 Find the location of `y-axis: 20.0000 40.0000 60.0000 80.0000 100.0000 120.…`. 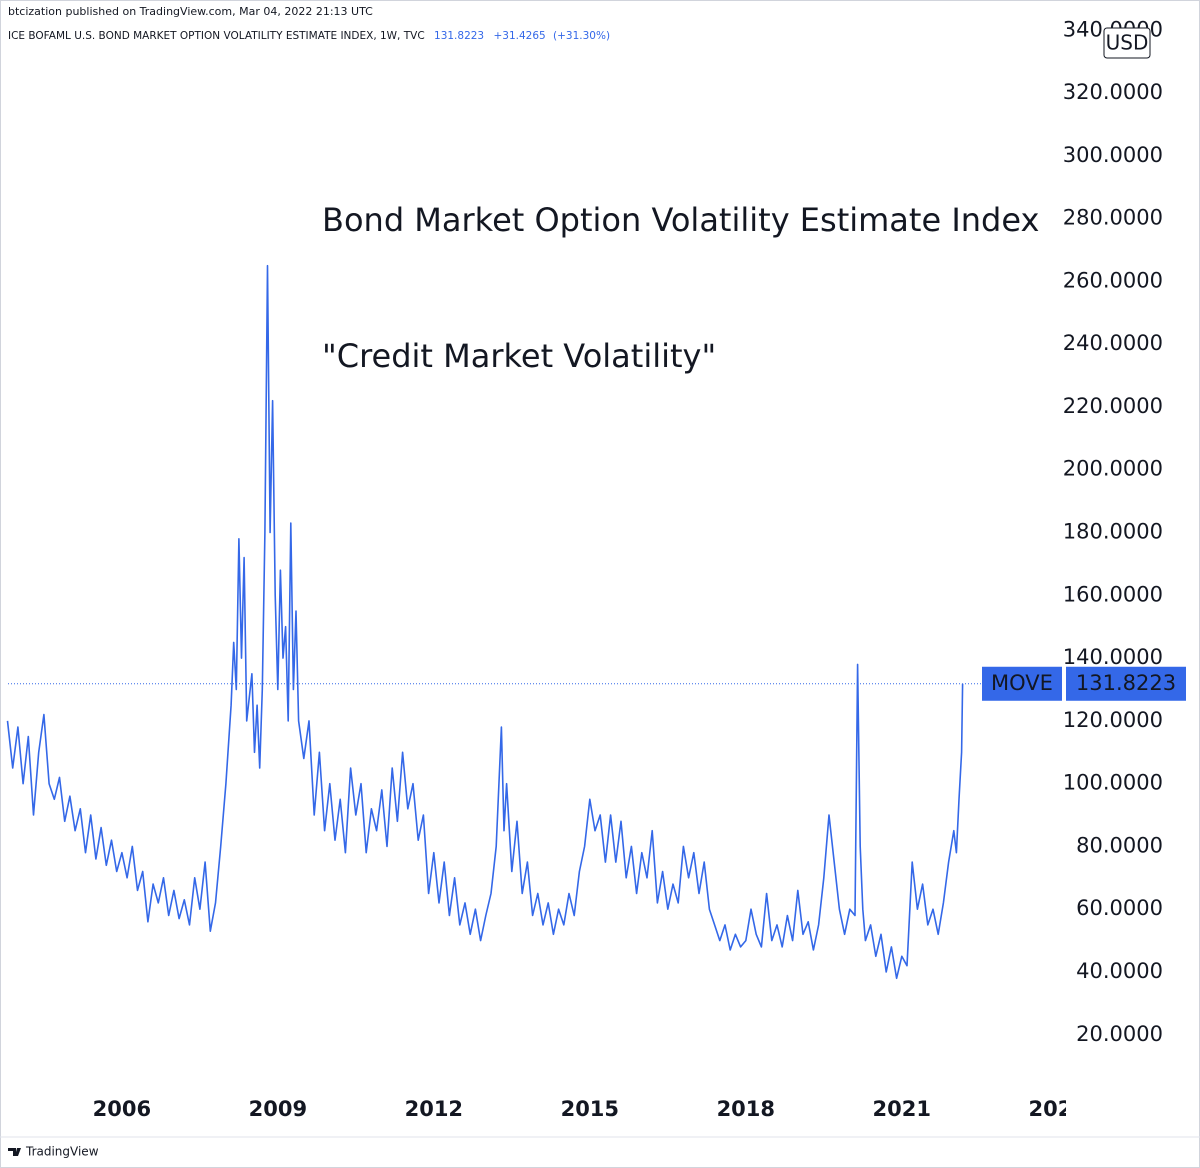

y-axis: 20.0000 40.0000 60.0000 80.0000 100.0000 120.… is located at coordinates (1113, 531).